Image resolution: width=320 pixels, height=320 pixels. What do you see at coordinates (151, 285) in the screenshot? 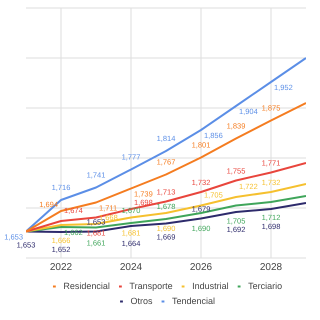
I see `legend-label: Transporte` at bounding box center [151, 285].